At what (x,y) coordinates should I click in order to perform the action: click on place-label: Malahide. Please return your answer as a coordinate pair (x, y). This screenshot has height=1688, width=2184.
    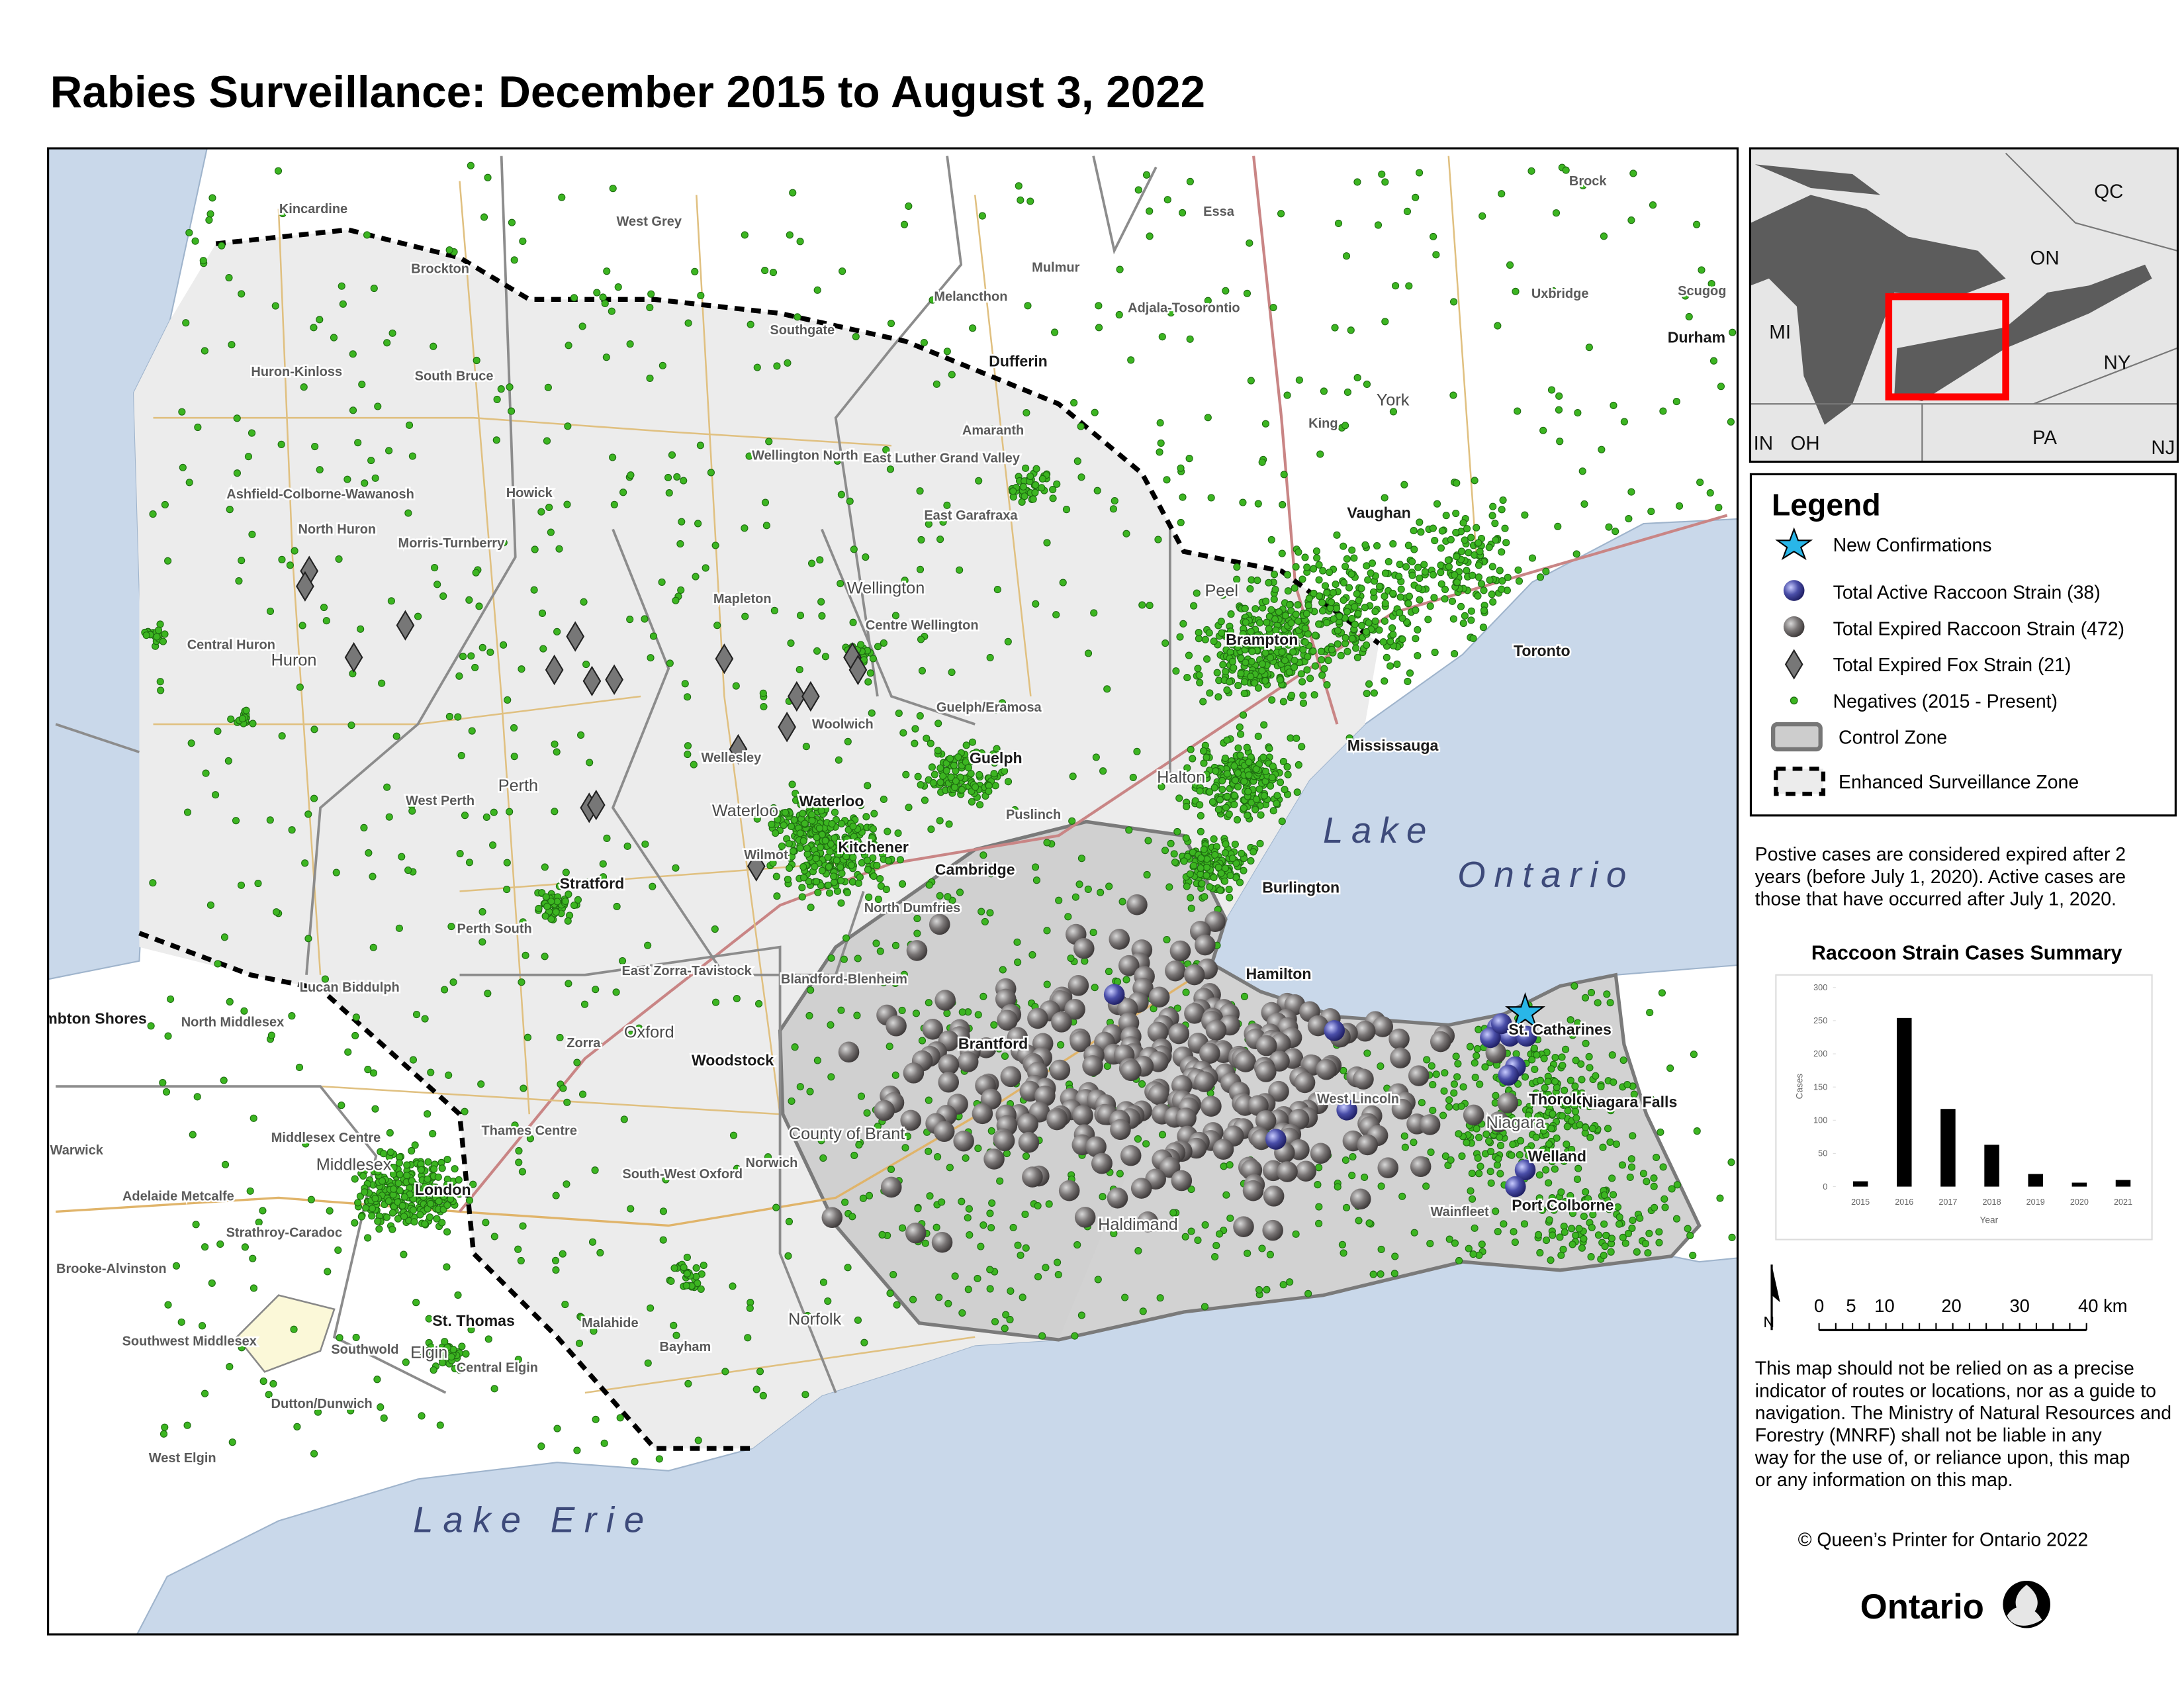
    Looking at the image, I should click on (611, 1323).